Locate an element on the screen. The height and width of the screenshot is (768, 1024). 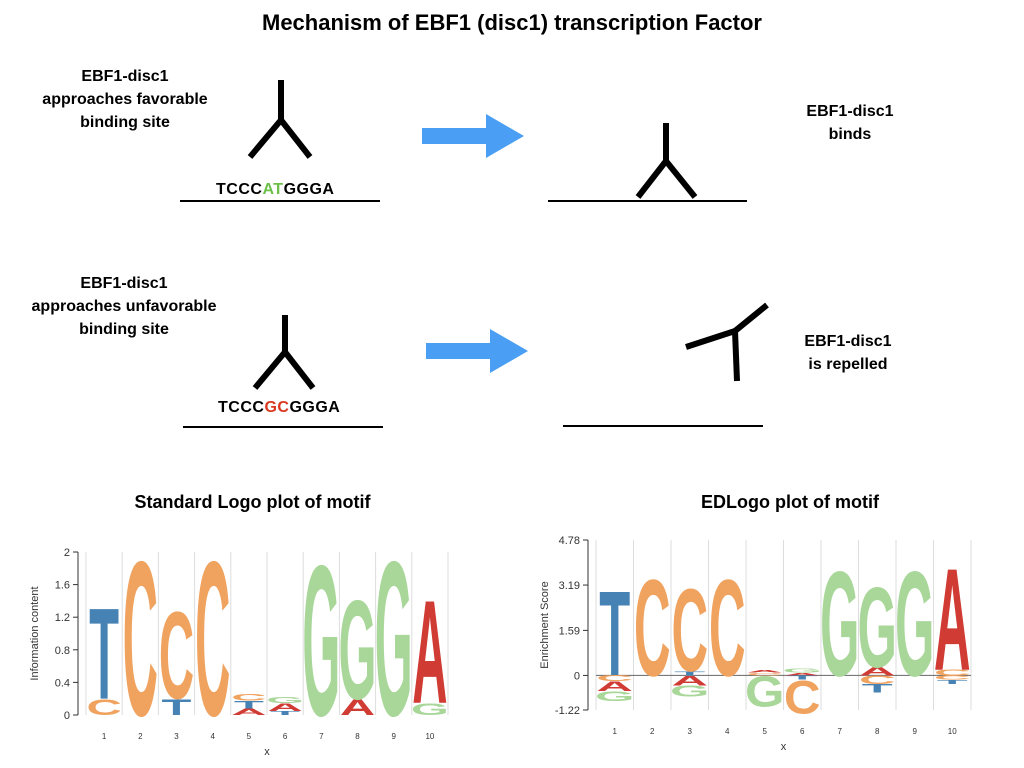
y-tick-label: -1.22 is located at coordinates (567, 711).